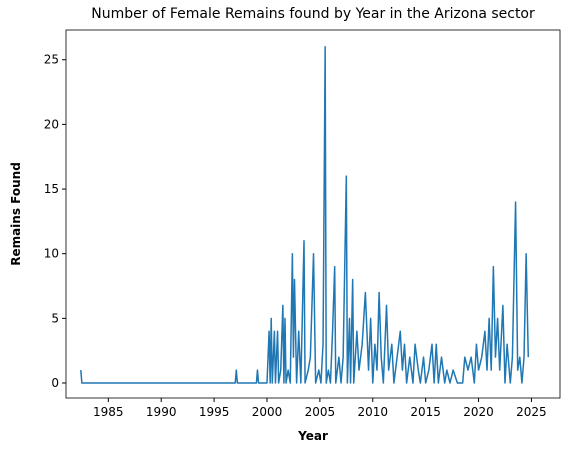 The height and width of the screenshot is (457, 578). I want to click on x-tick-label: 1995, so click(214, 412).